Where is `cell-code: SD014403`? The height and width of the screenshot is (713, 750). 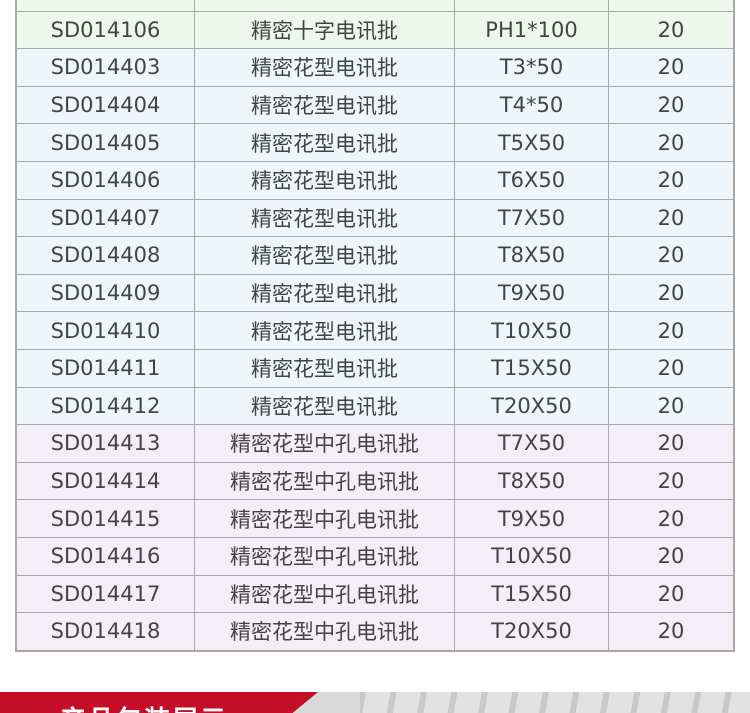
cell-code: SD014403 is located at coordinates (105, 67).